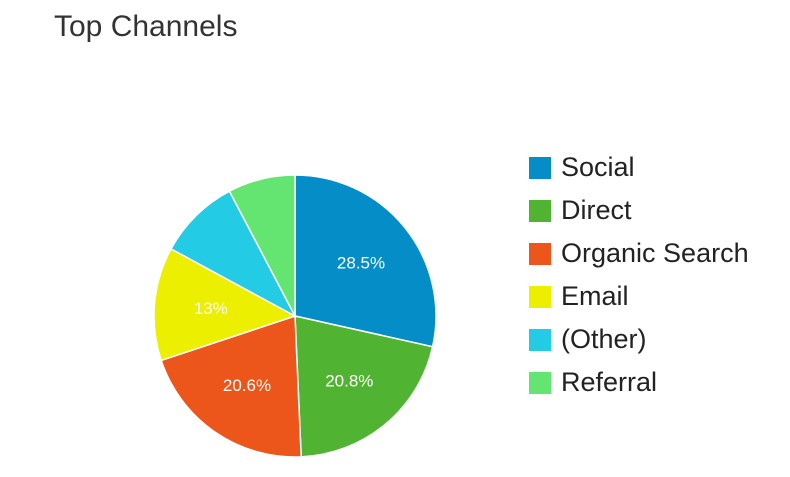  What do you see at coordinates (146, 26) in the screenshot?
I see `chart-title: Top Channels` at bounding box center [146, 26].